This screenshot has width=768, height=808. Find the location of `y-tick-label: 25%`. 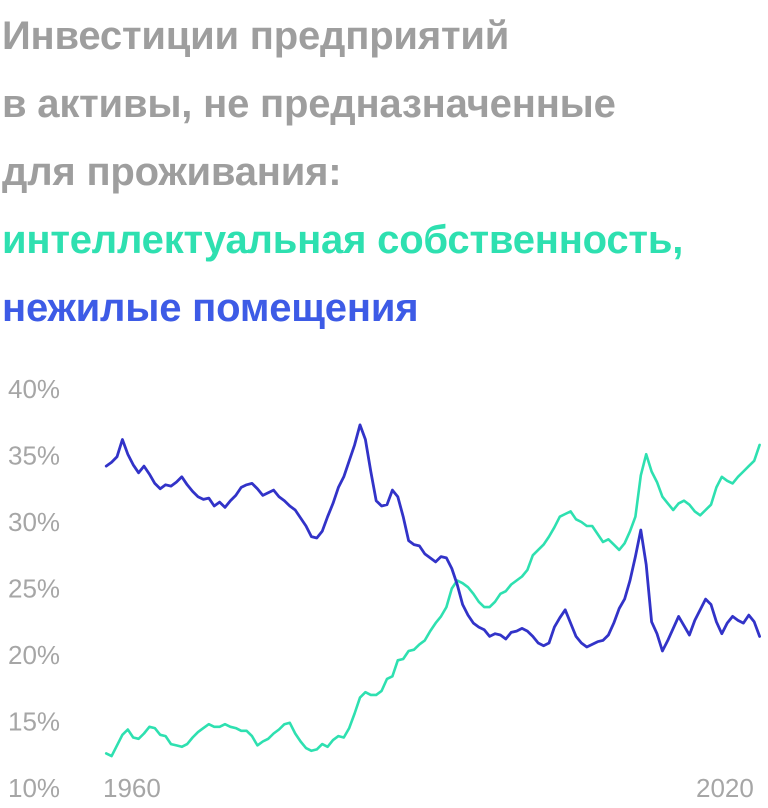

y-tick-label: 25% is located at coordinates (34, 589).